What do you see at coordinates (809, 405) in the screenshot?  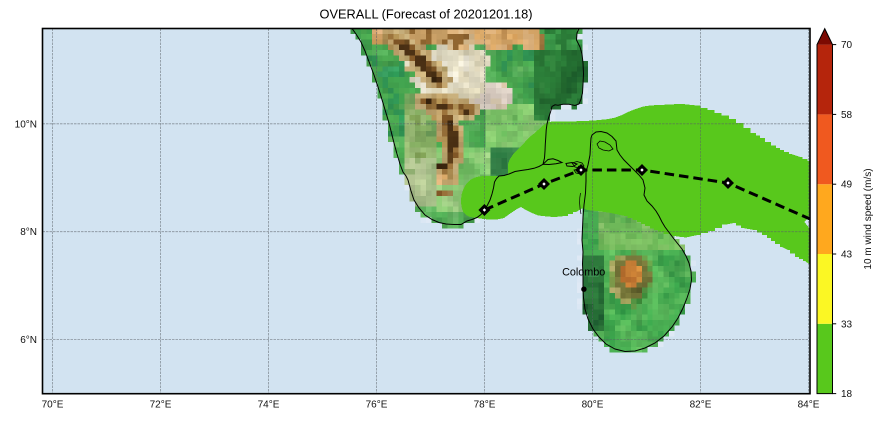 I see `svg-text: 84°E` at bounding box center [809, 405].